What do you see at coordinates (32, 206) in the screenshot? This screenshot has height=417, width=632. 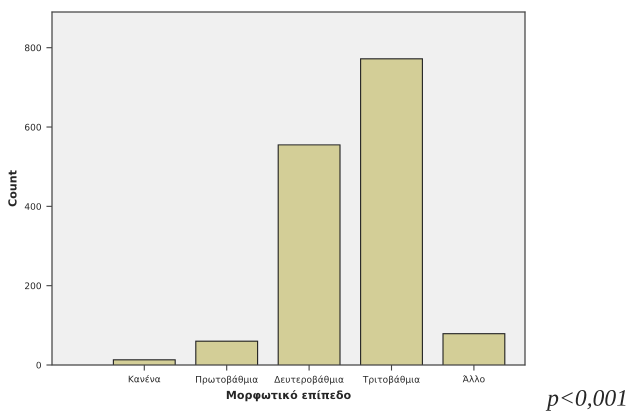 I see `y-tick-label: 400` at bounding box center [32, 206].